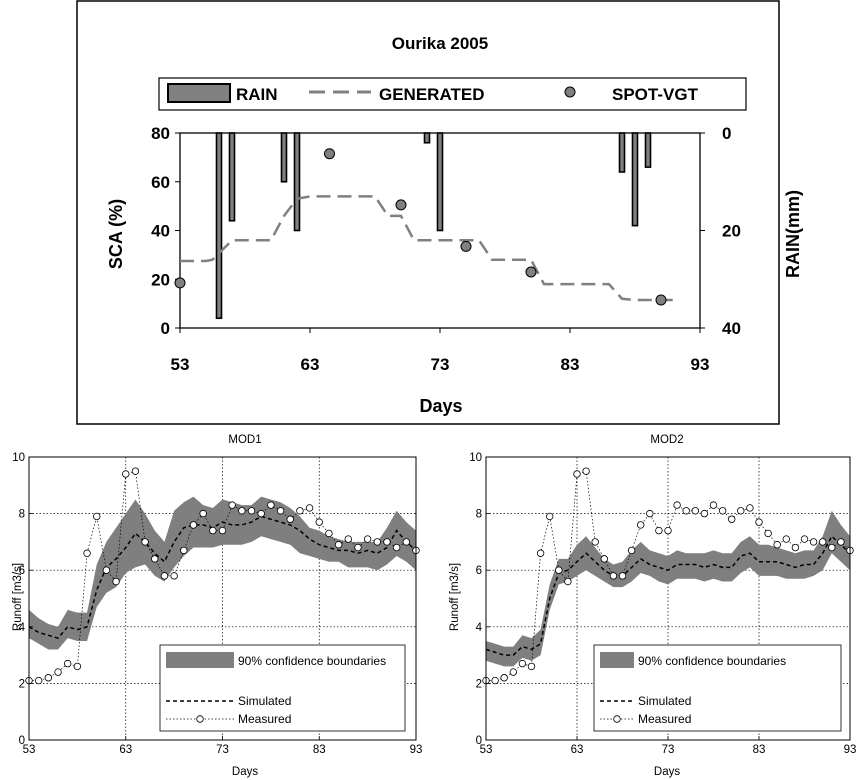 The height and width of the screenshot is (780, 858). Describe the element at coordinates (479, 741) in the screenshot. I see `mod2-y-tick-label: 0` at that location.